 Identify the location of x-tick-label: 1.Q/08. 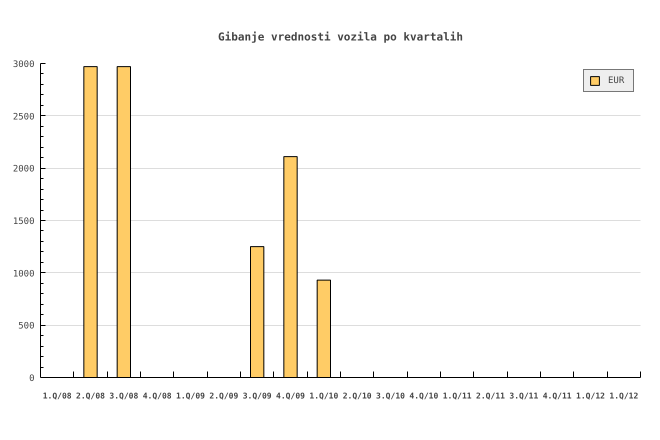
(57, 396).